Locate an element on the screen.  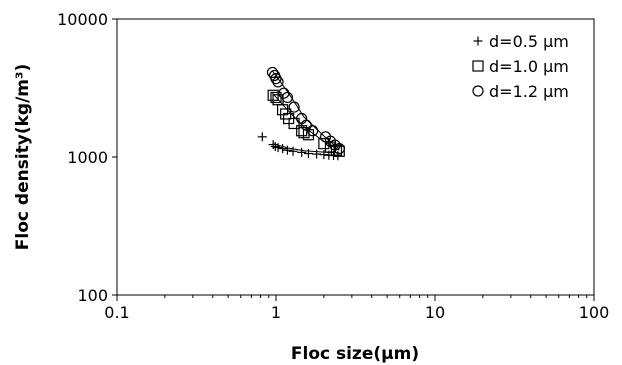
data-points is located at coordinates (301, 113).